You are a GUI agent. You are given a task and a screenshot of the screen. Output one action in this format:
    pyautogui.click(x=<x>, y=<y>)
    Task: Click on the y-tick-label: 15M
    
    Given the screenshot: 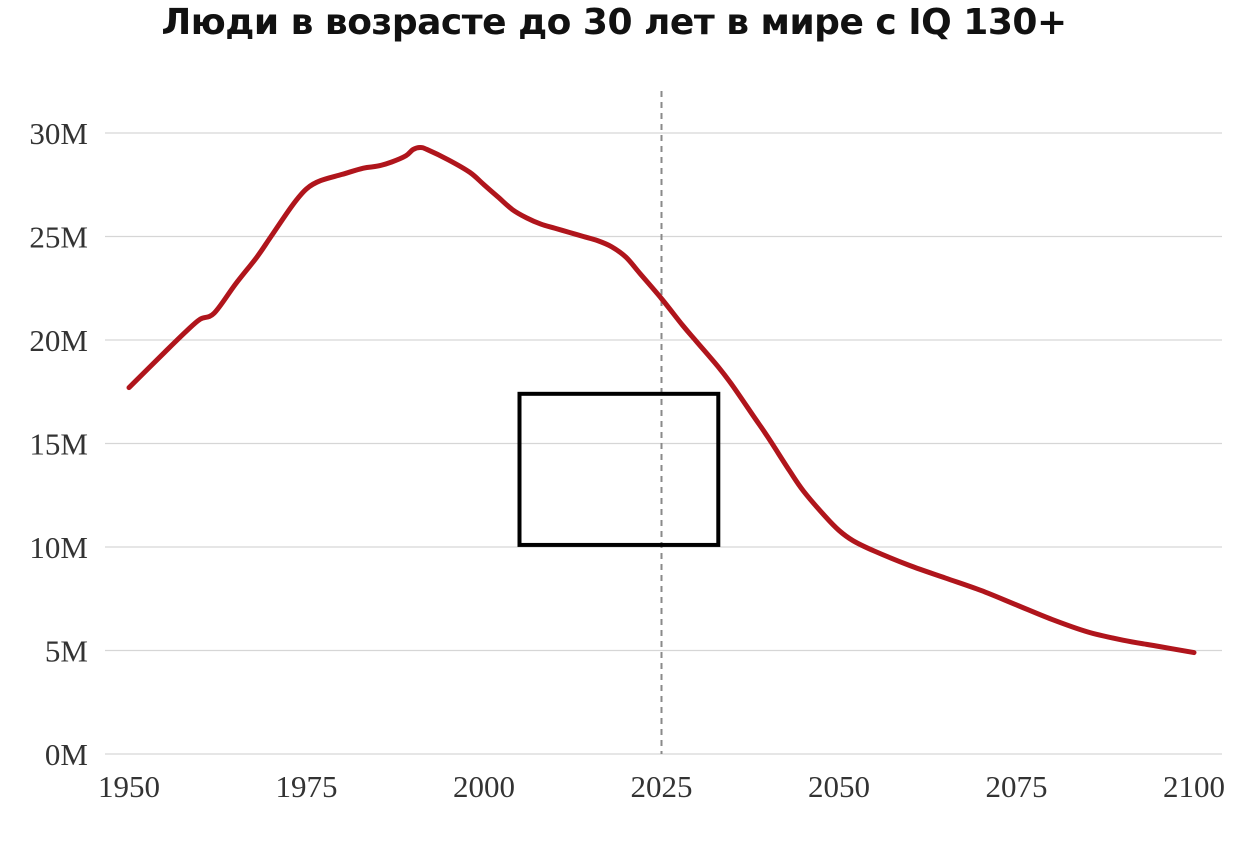 What is the action you would take?
    pyautogui.click(x=58, y=444)
    